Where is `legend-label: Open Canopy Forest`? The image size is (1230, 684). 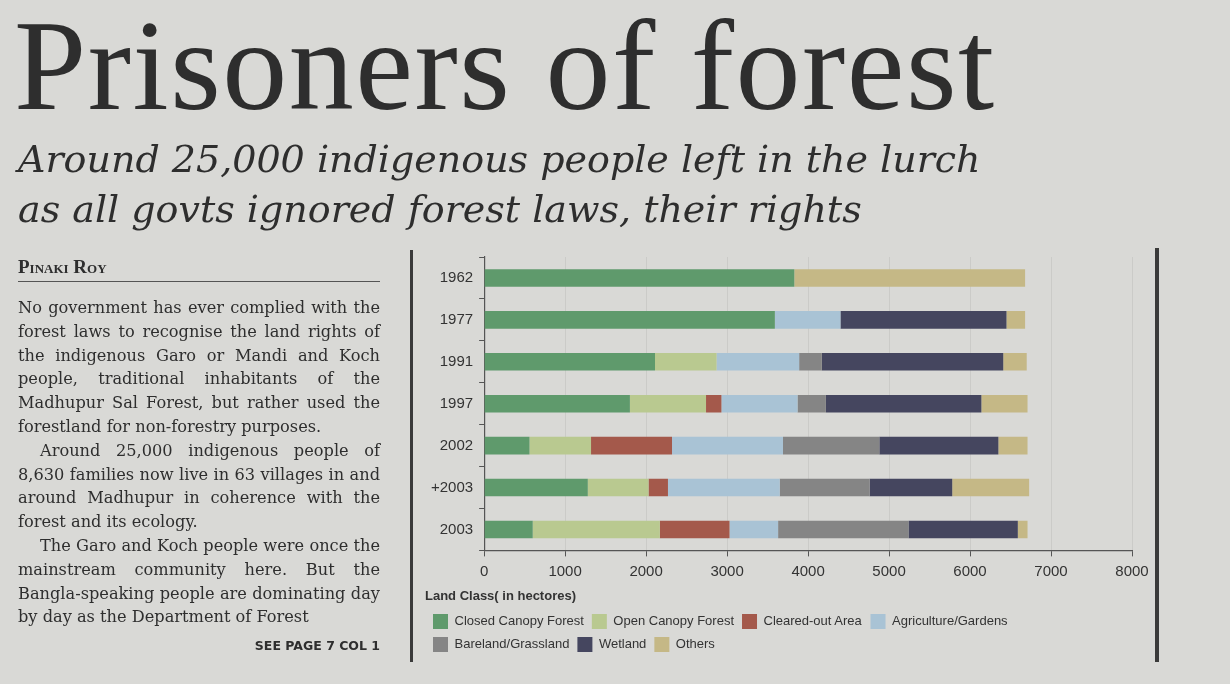
legend-label: Open Canopy Forest is located at coordinates (674, 621).